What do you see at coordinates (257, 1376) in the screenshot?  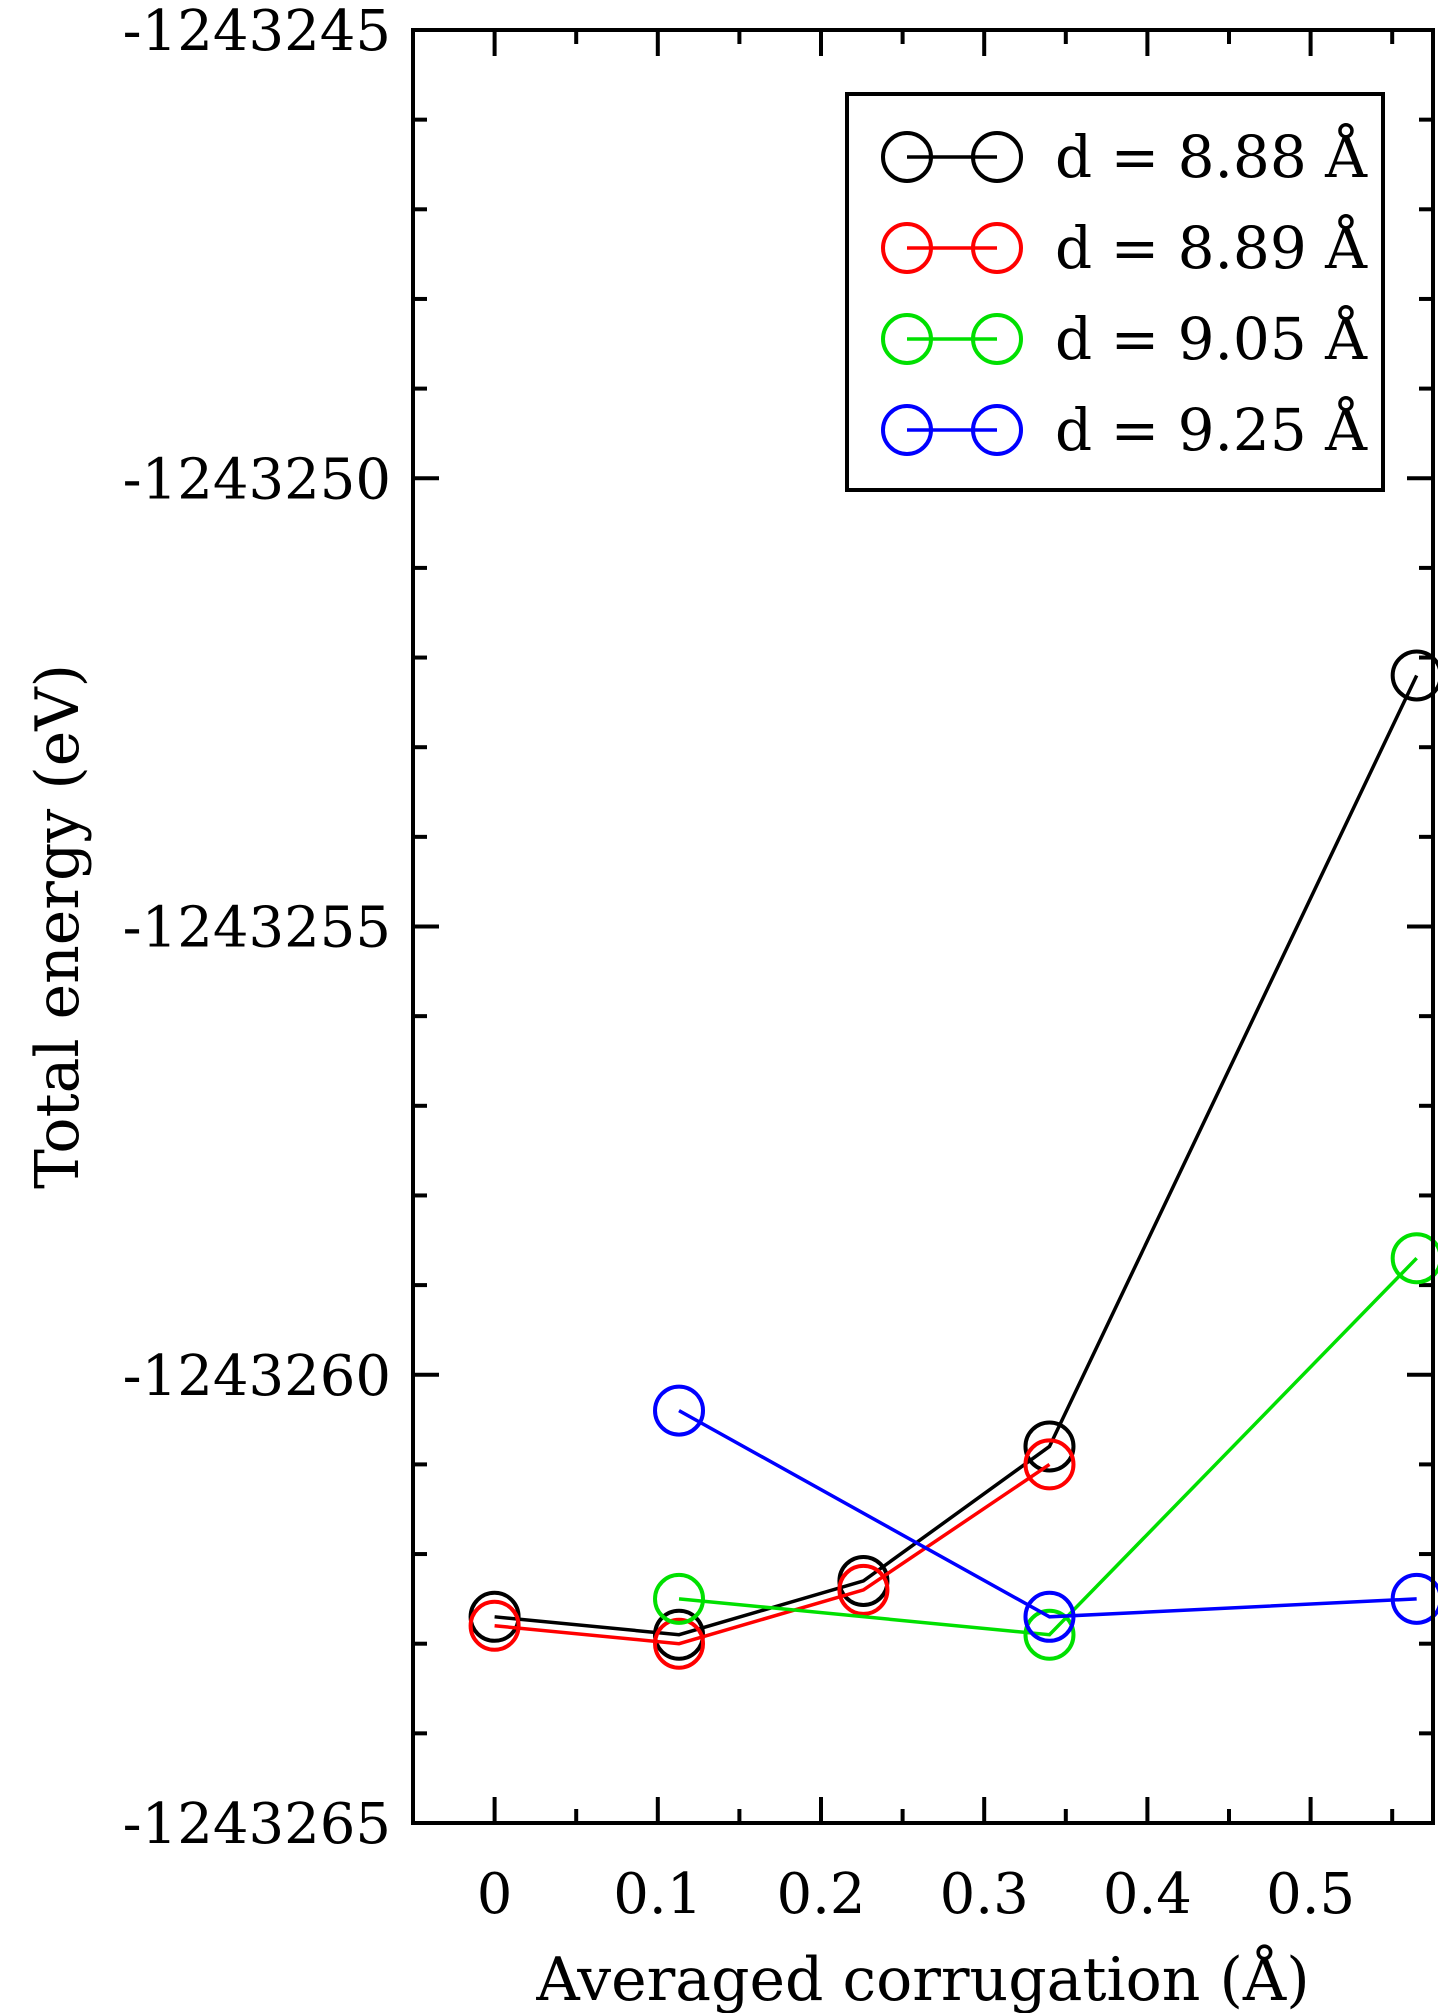 I see `y-tick-label: -1243260` at bounding box center [257, 1376].